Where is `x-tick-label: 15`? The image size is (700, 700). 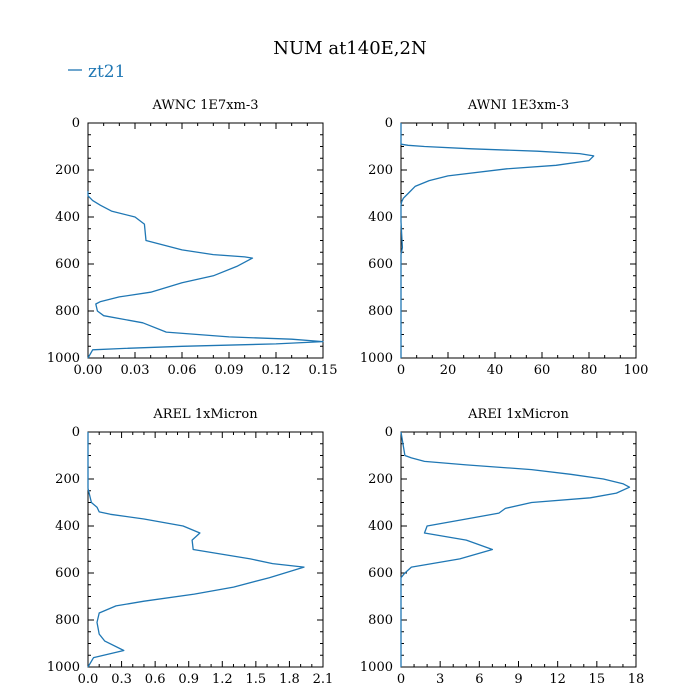
x-tick-label: 15 is located at coordinates (597, 679).